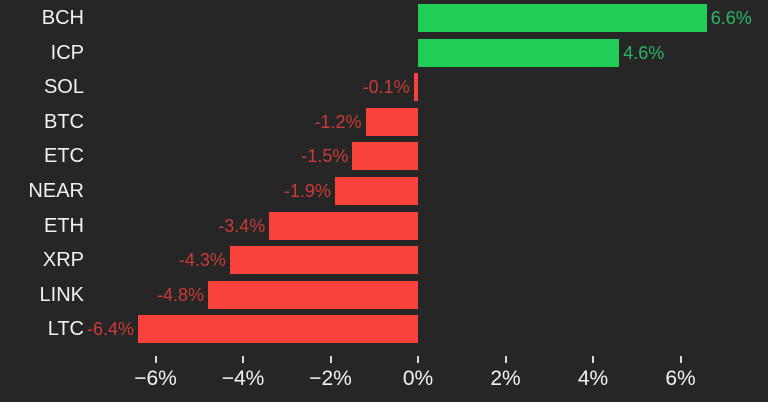 This screenshot has height=402, width=768. I want to click on category-label-btc: BTC, so click(64, 121).